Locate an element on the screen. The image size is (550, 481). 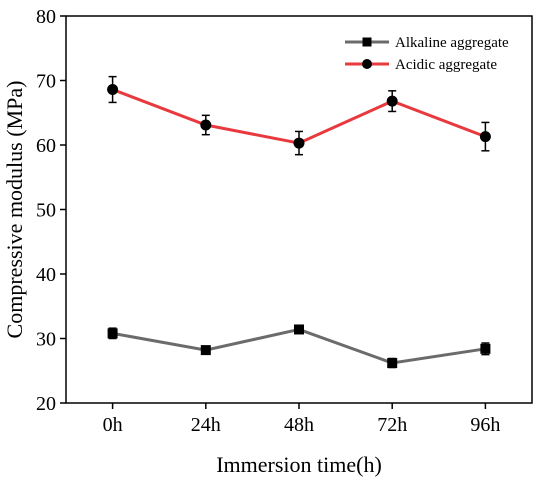
series-line is located at coordinates (299, 346).